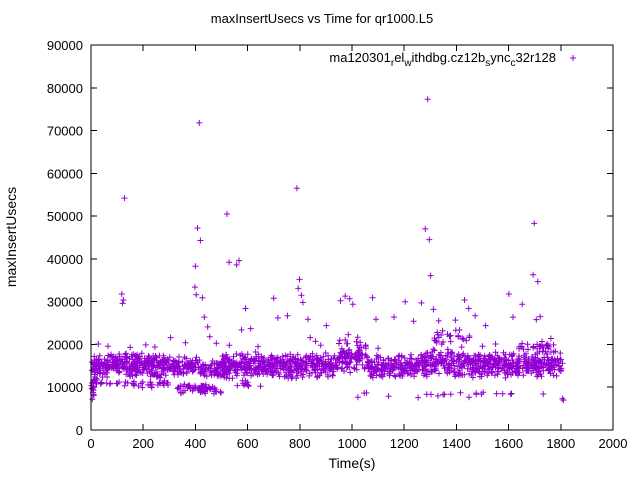 This screenshot has height=480, width=640. What do you see at coordinates (487, 63) in the screenshot?
I see `legend-subscript: s` at bounding box center [487, 63].